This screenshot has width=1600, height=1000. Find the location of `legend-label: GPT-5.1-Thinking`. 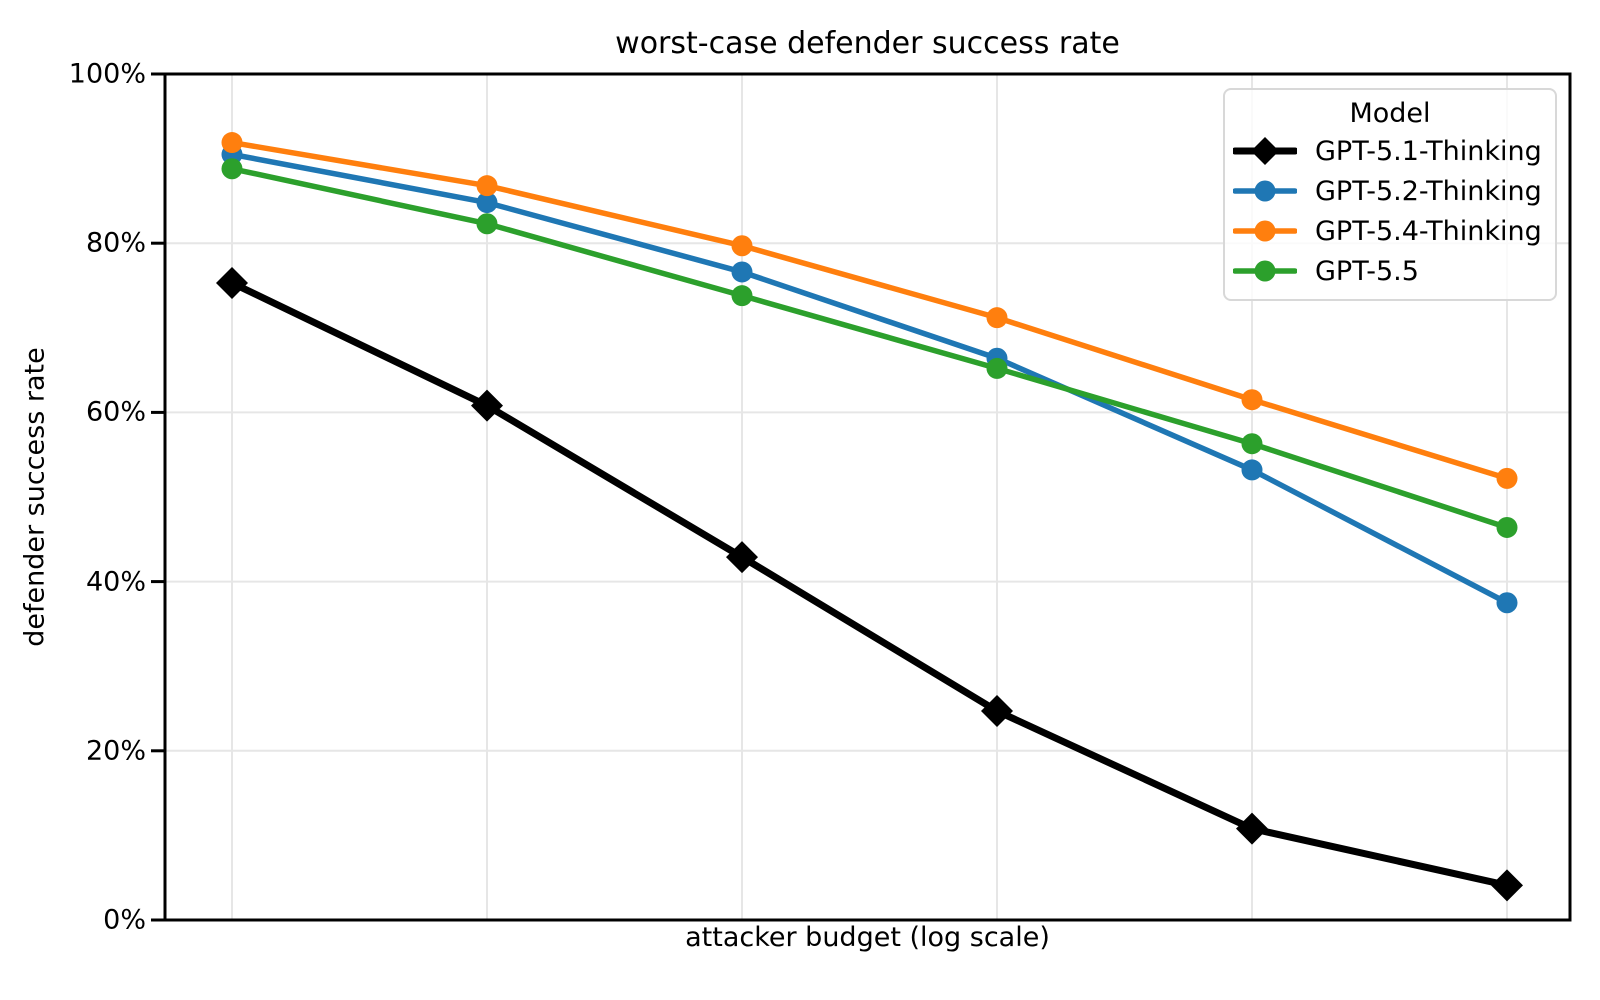

legend-label: GPT-5.1-Thinking is located at coordinates (1428, 151).